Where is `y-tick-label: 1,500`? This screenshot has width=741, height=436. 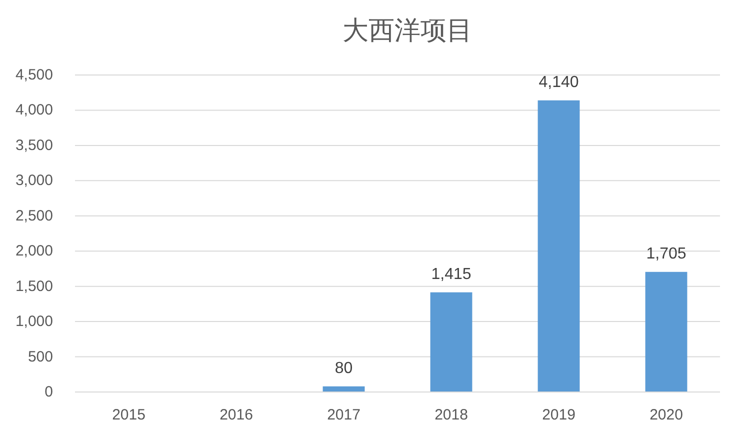 y-tick-label: 1,500 is located at coordinates (34, 286).